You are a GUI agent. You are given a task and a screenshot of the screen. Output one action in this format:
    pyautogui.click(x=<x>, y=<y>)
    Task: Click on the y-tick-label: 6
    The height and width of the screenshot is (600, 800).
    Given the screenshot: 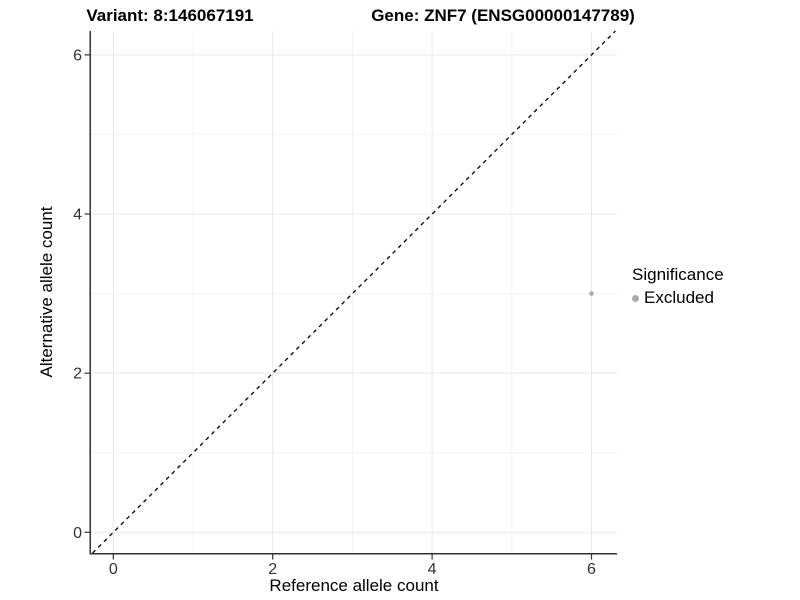 What is the action you would take?
    pyautogui.click(x=77, y=55)
    